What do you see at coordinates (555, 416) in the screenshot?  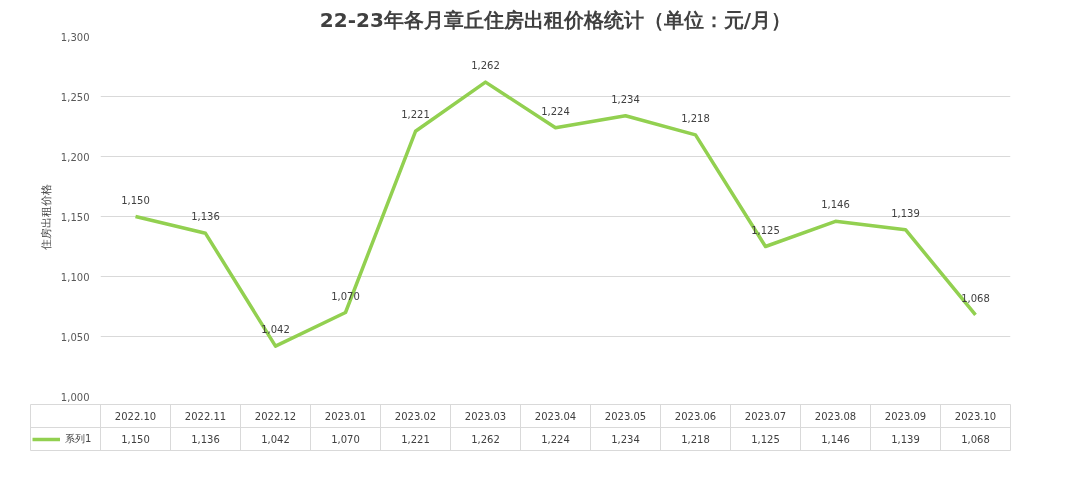 I see `x-tick-label: 2023.04` at bounding box center [555, 416].